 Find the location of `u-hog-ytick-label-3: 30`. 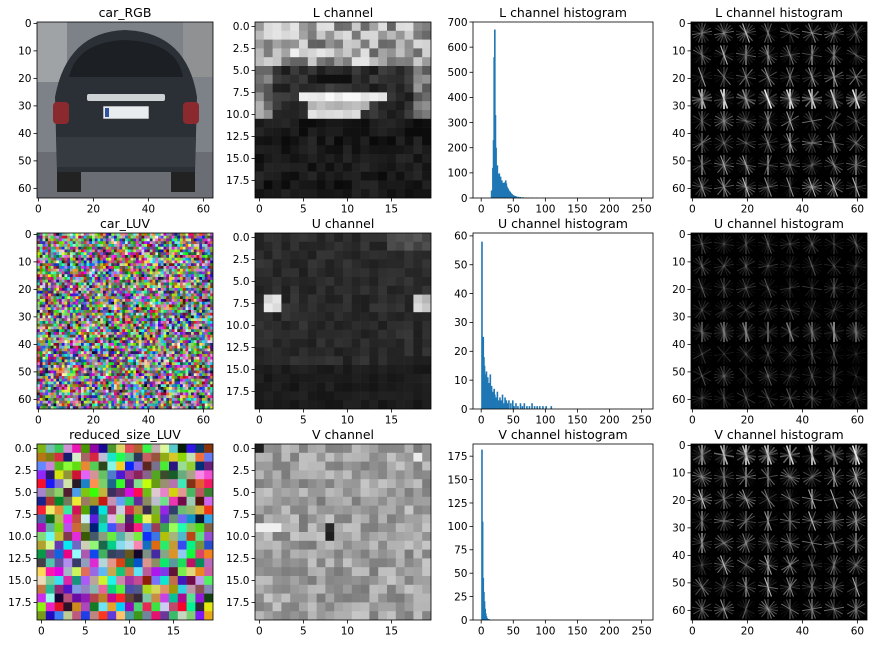

u-hog-ytick-label-3: 30 is located at coordinates (678, 318).